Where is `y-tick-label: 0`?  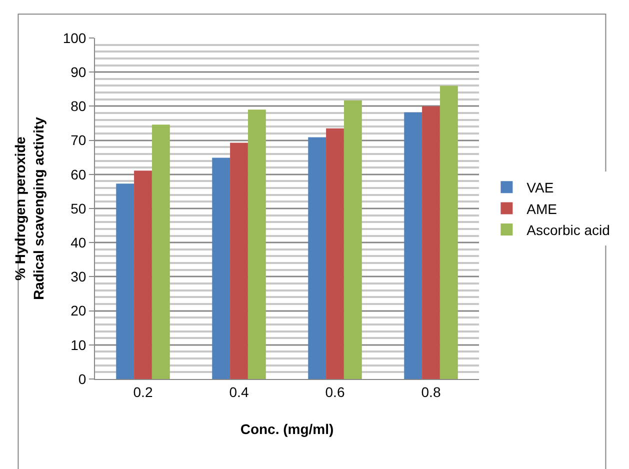 y-tick-label: 0 is located at coordinates (82, 378).